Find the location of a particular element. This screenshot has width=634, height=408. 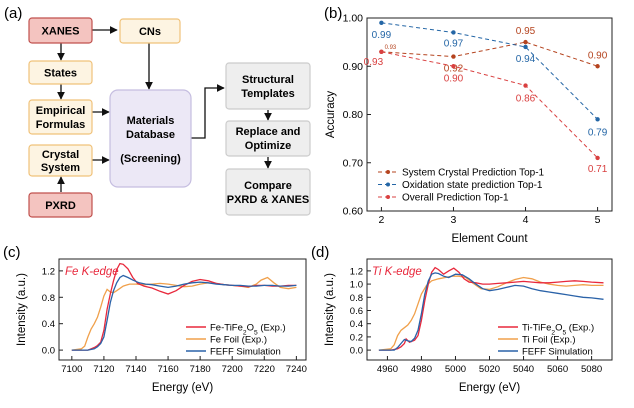

series-3: 0.93 0.90 0.86 0.71 is located at coordinates (486, 112).